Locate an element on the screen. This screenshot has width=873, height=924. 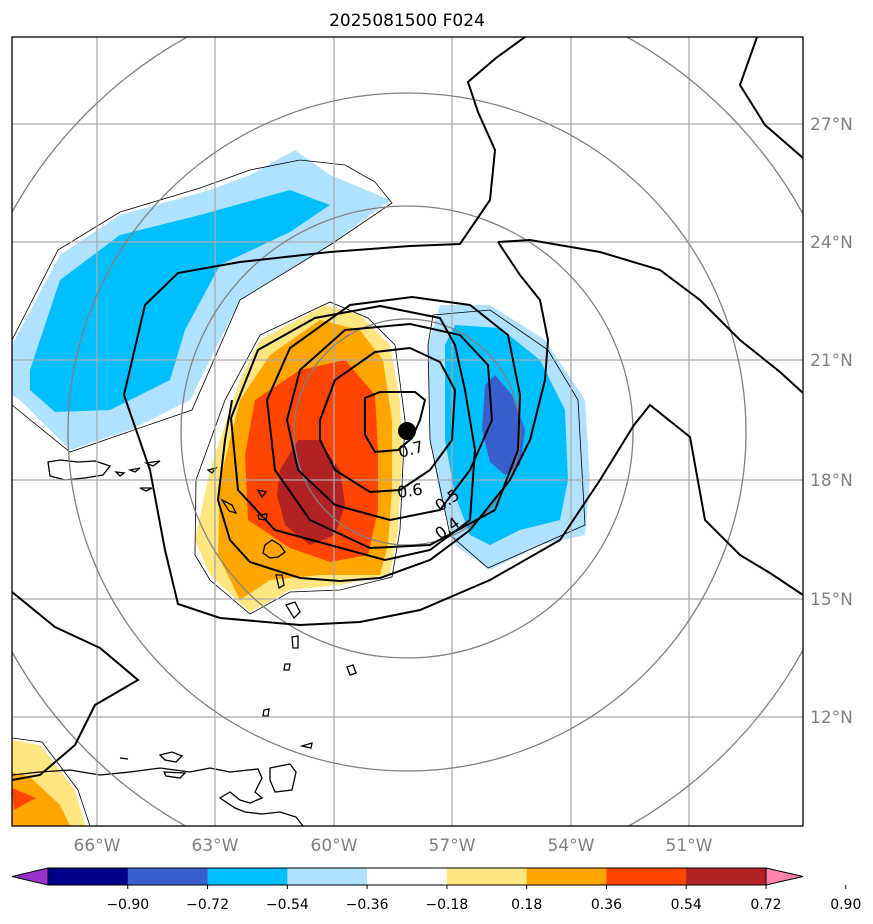
lat-label-27n: 27°N is located at coordinates (831, 125).